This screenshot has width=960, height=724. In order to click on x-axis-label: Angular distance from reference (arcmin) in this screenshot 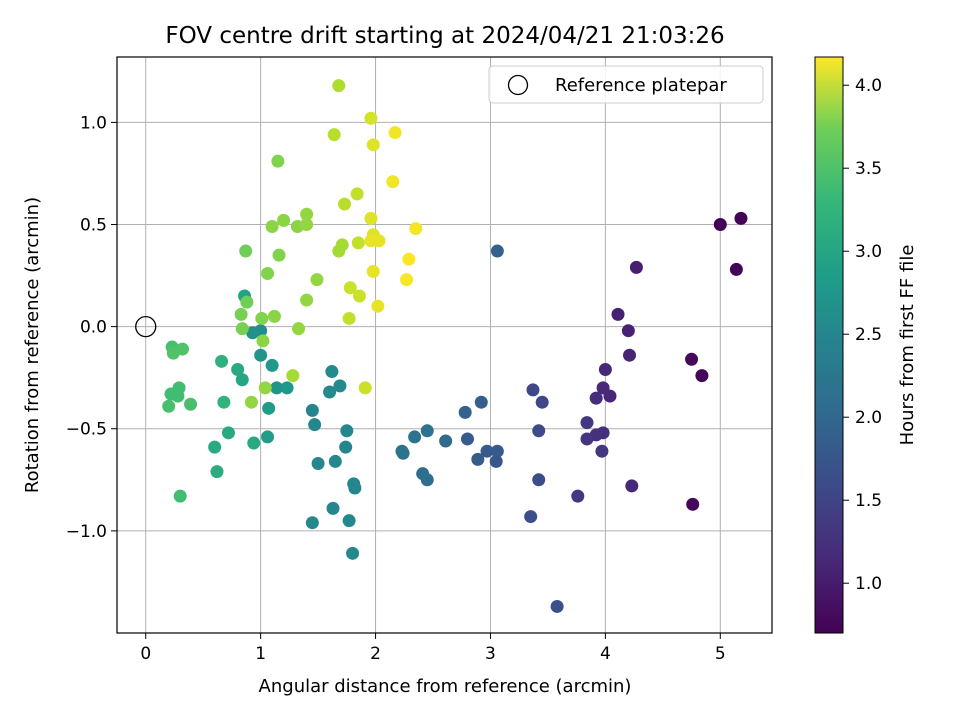, I will do `click(445, 686)`.